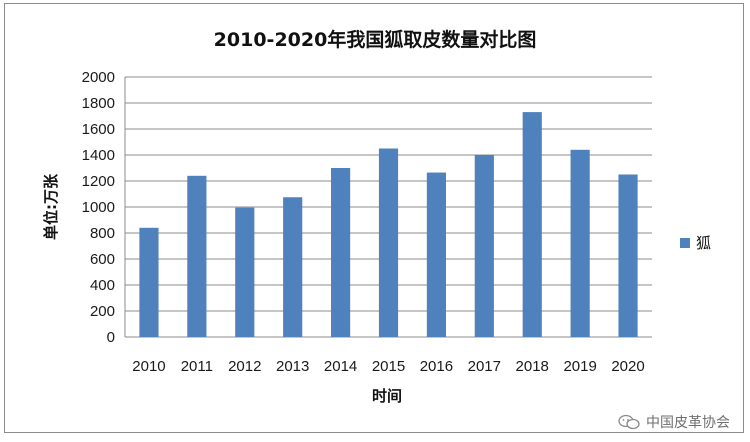 This screenshot has height=442, width=750. Describe the element at coordinates (579, 366) in the screenshot. I see `x-tick-label: 2019` at that location.